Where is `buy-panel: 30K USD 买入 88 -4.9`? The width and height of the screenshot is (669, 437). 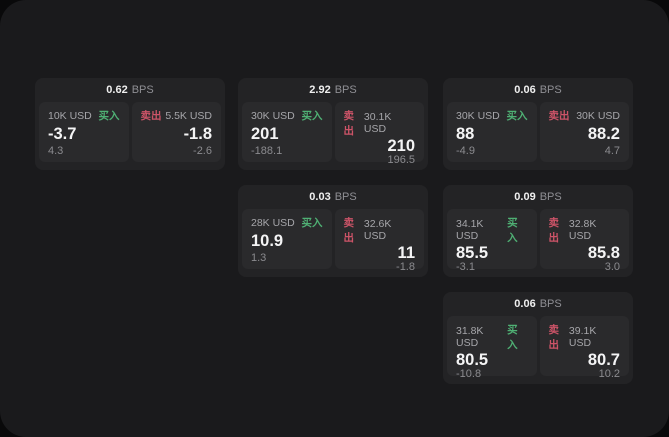
buy-panel: 30K USD 买入 88 -4.9 is located at coordinates (492, 132).